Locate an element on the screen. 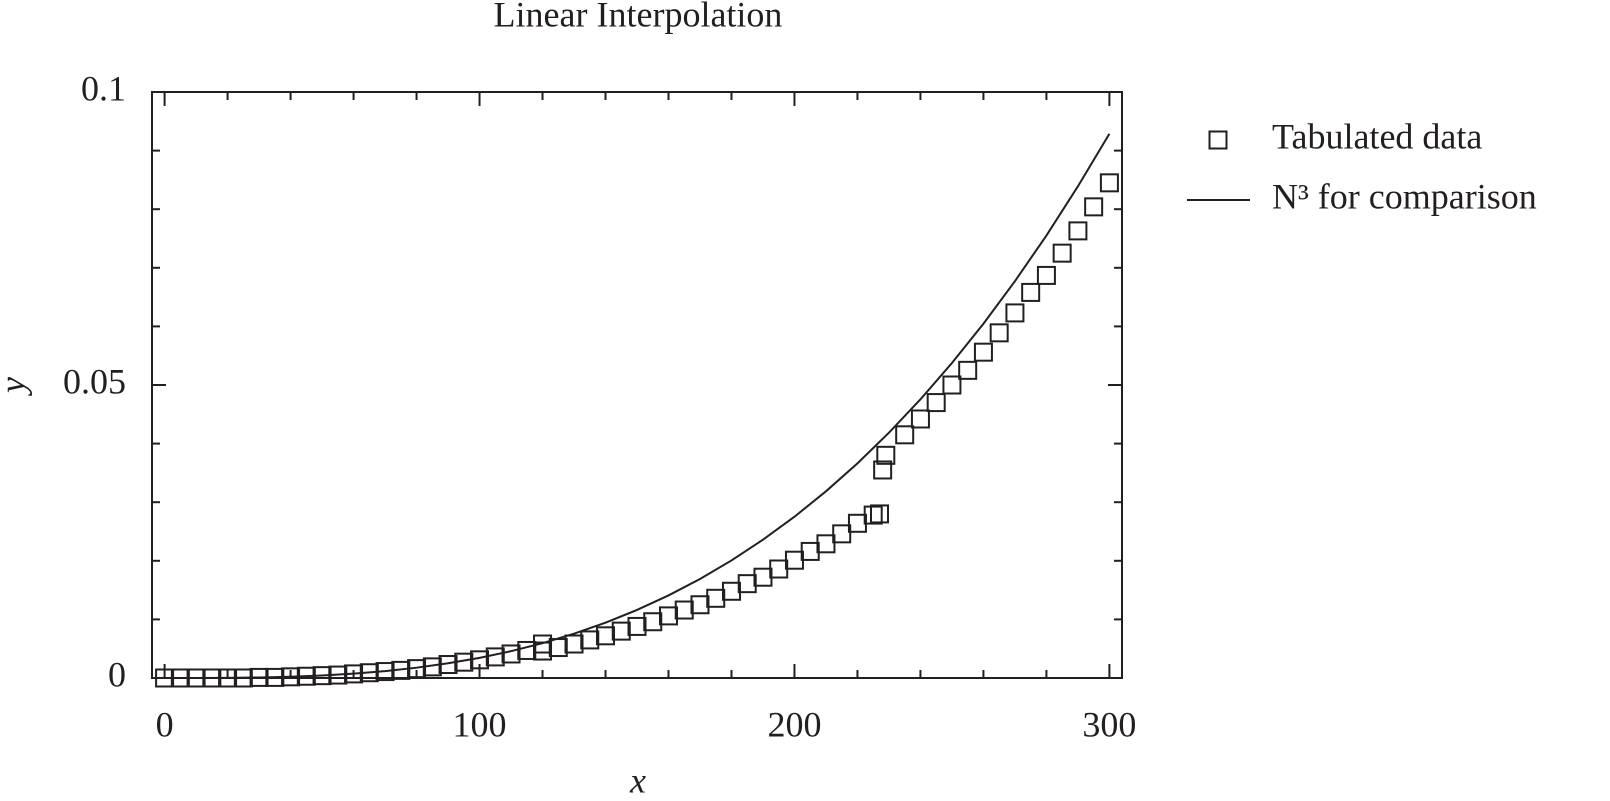  x-tick-label: 200 is located at coordinates (794, 724).